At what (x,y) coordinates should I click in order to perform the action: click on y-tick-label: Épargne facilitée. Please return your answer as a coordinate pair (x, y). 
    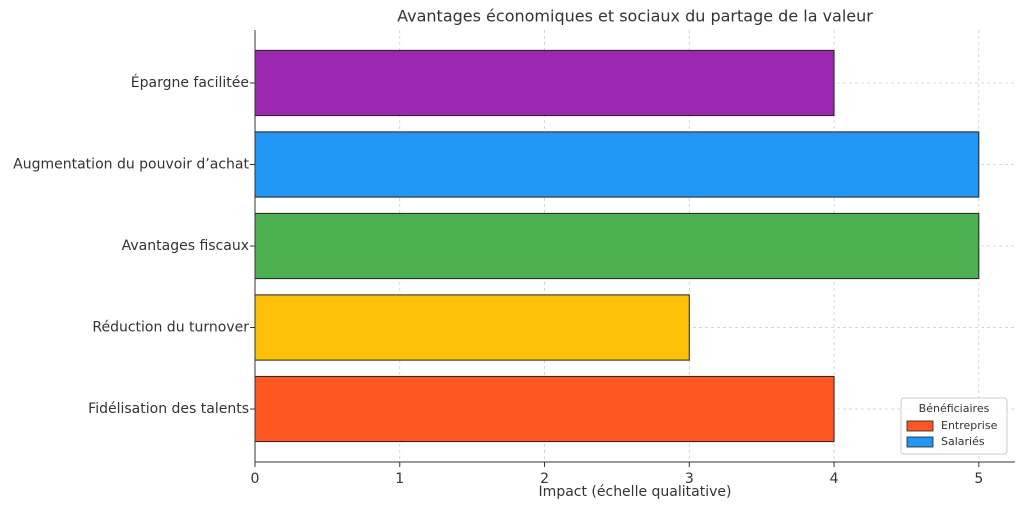
    Looking at the image, I should click on (190, 82).